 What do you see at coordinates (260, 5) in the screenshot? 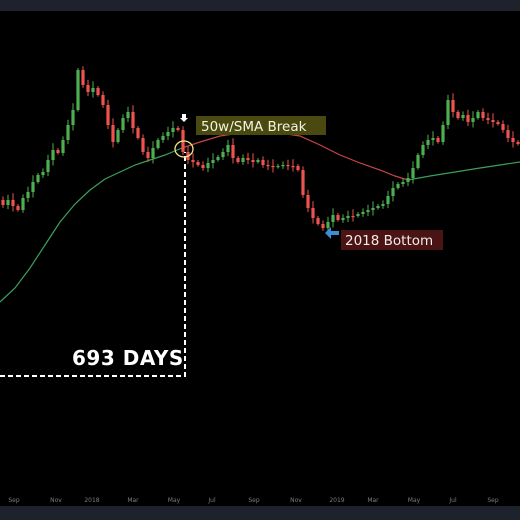
I see `top-bar` at bounding box center [260, 5].